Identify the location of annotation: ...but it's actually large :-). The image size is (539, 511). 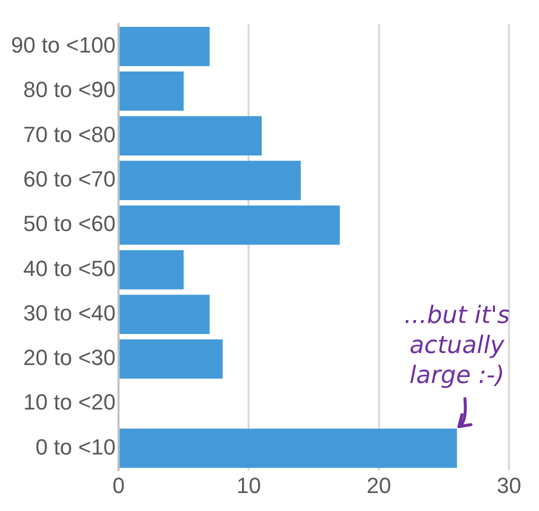
(457, 344).